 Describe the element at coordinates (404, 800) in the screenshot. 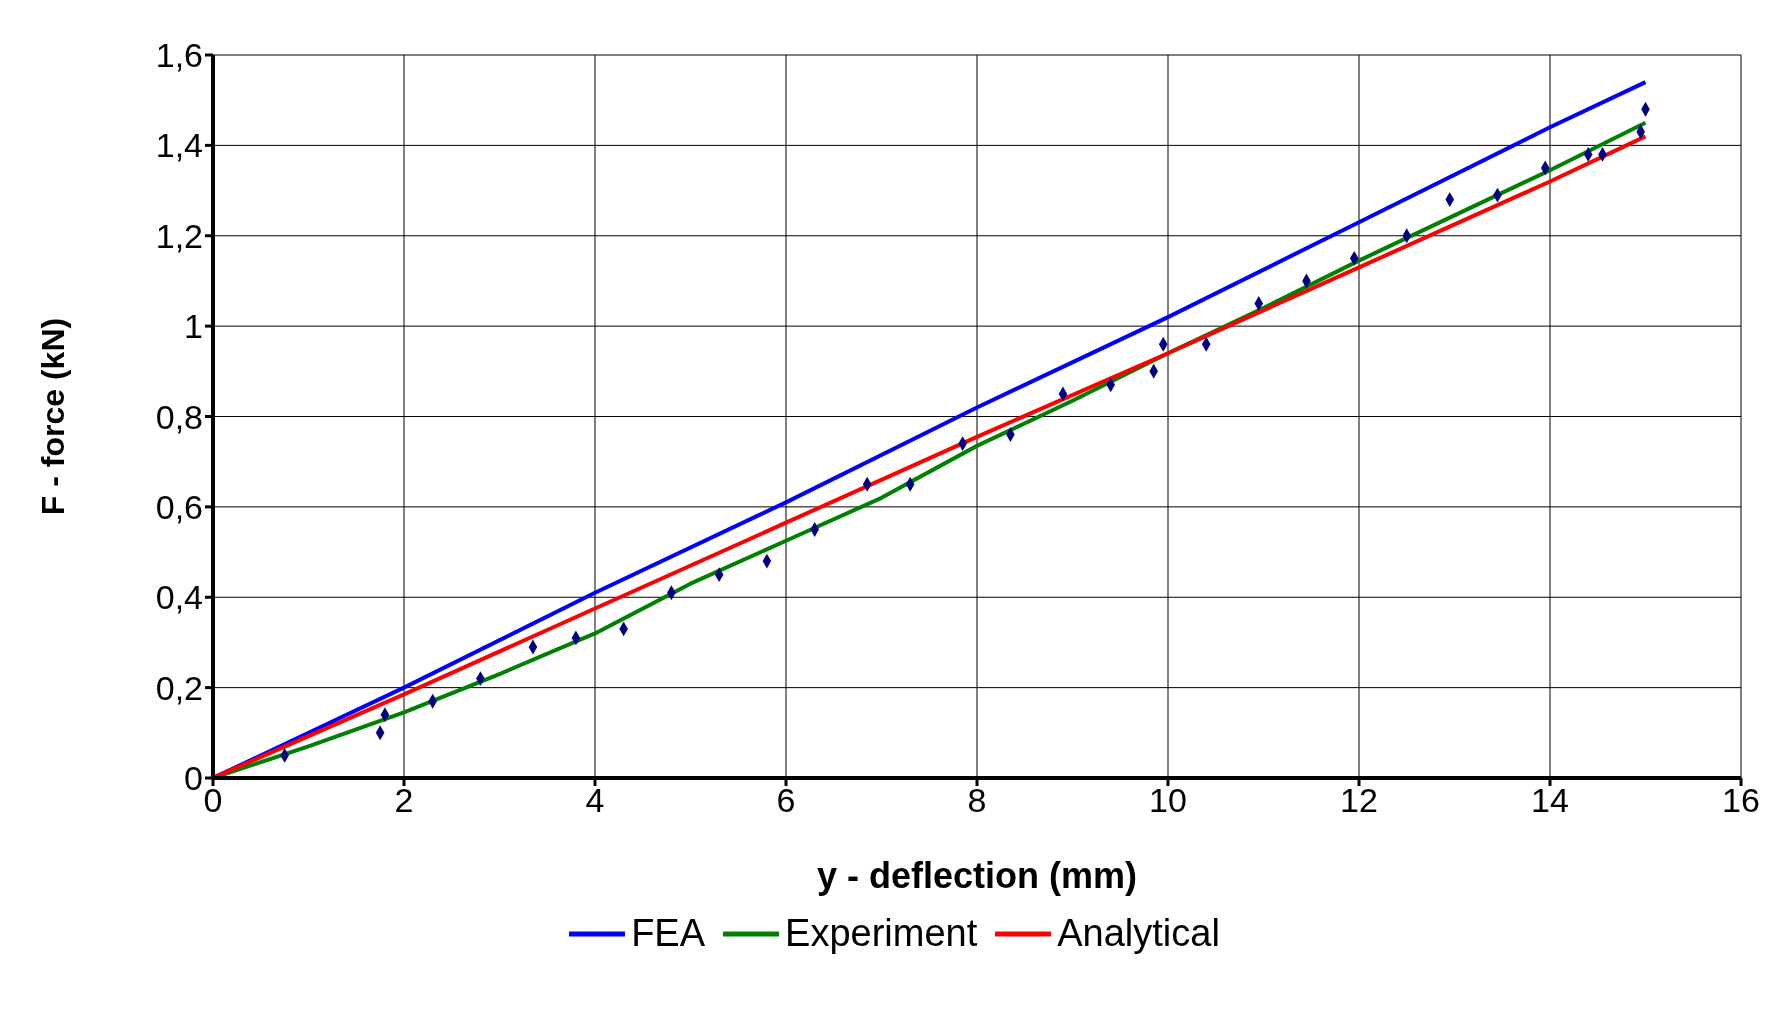

I see `x-tick-label: 2` at that location.